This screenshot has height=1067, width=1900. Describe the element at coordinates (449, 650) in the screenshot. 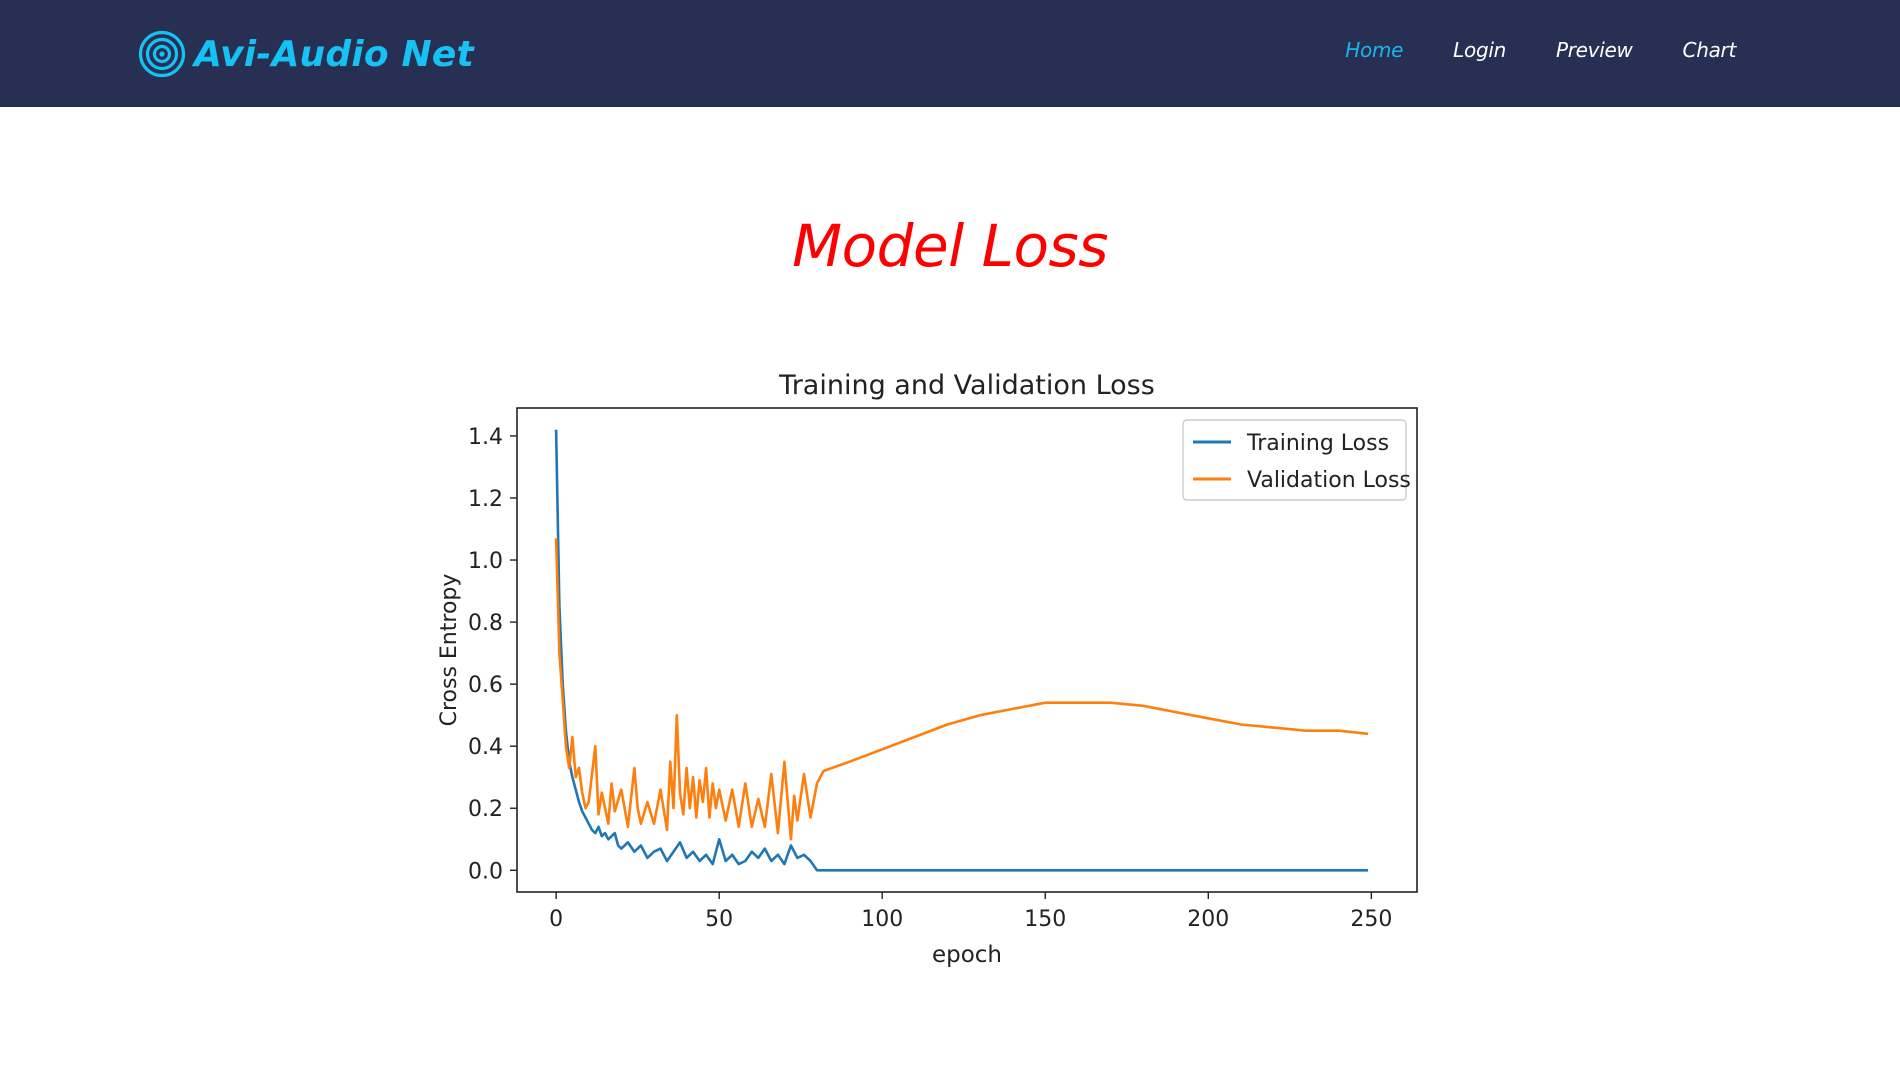

I see `y-axis-label: Cross Entropy` at that location.